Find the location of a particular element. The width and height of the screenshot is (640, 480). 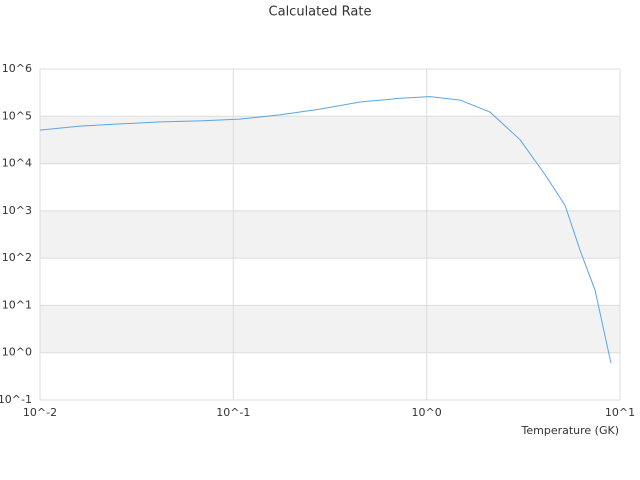

x-tick-label: 10^-2 is located at coordinates (40, 412).